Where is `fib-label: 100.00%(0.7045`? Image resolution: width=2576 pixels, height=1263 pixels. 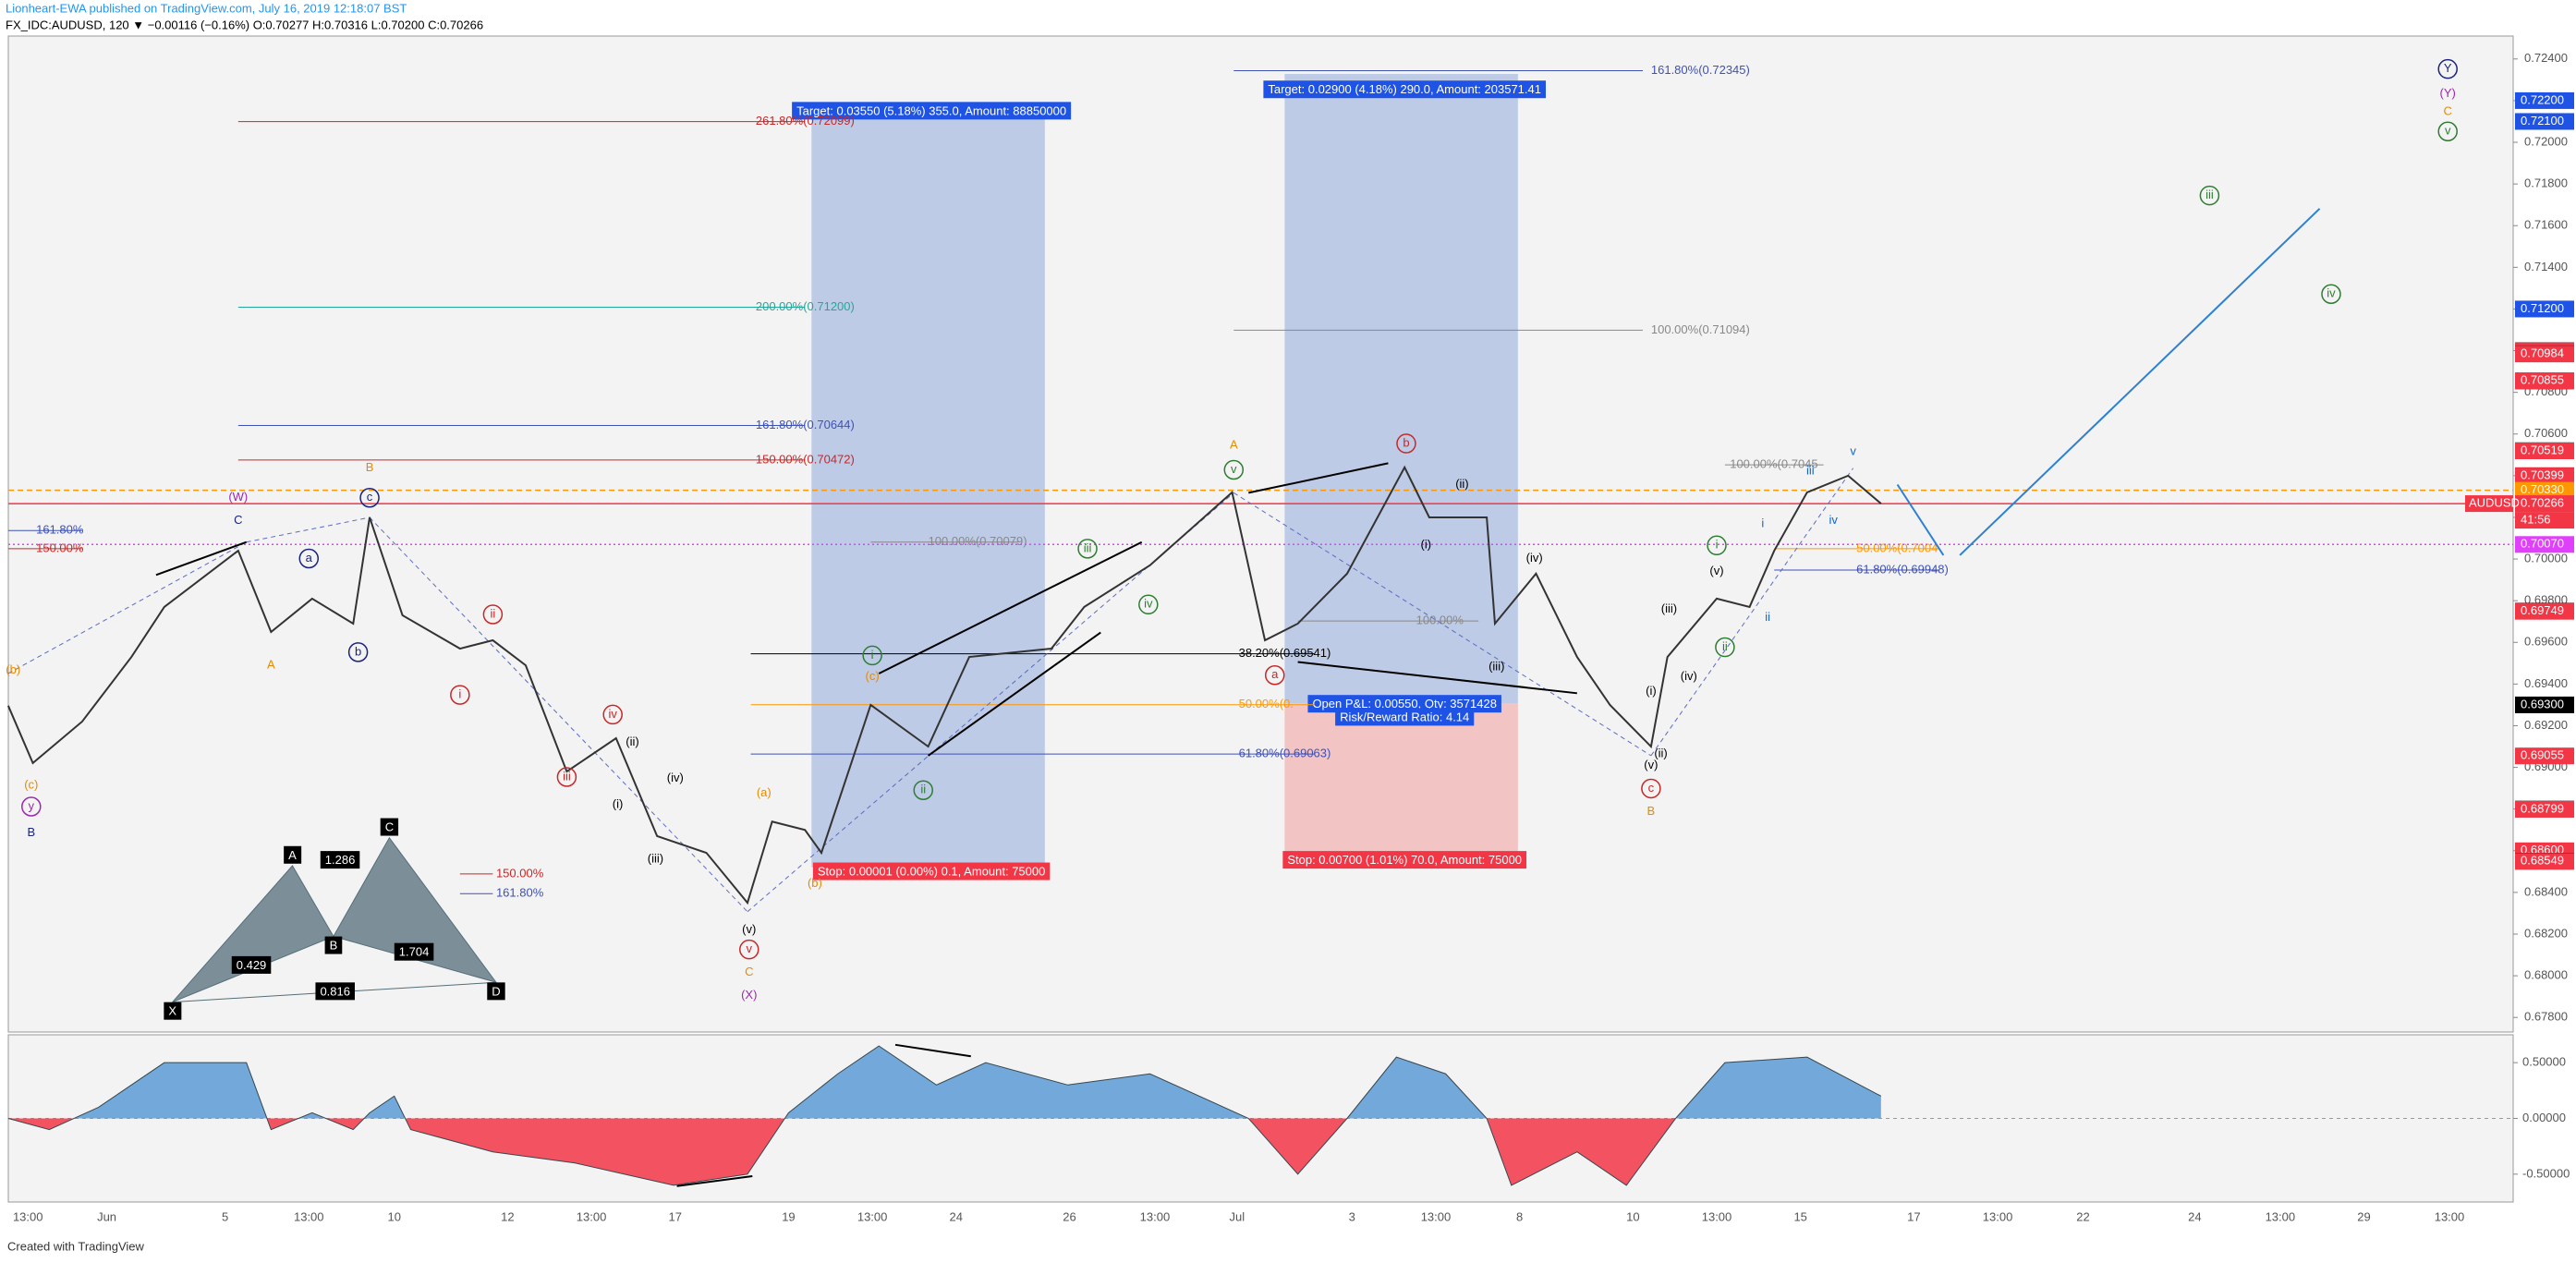 fib-label: 100.00%(0.7045 is located at coordinates (1773, 464).